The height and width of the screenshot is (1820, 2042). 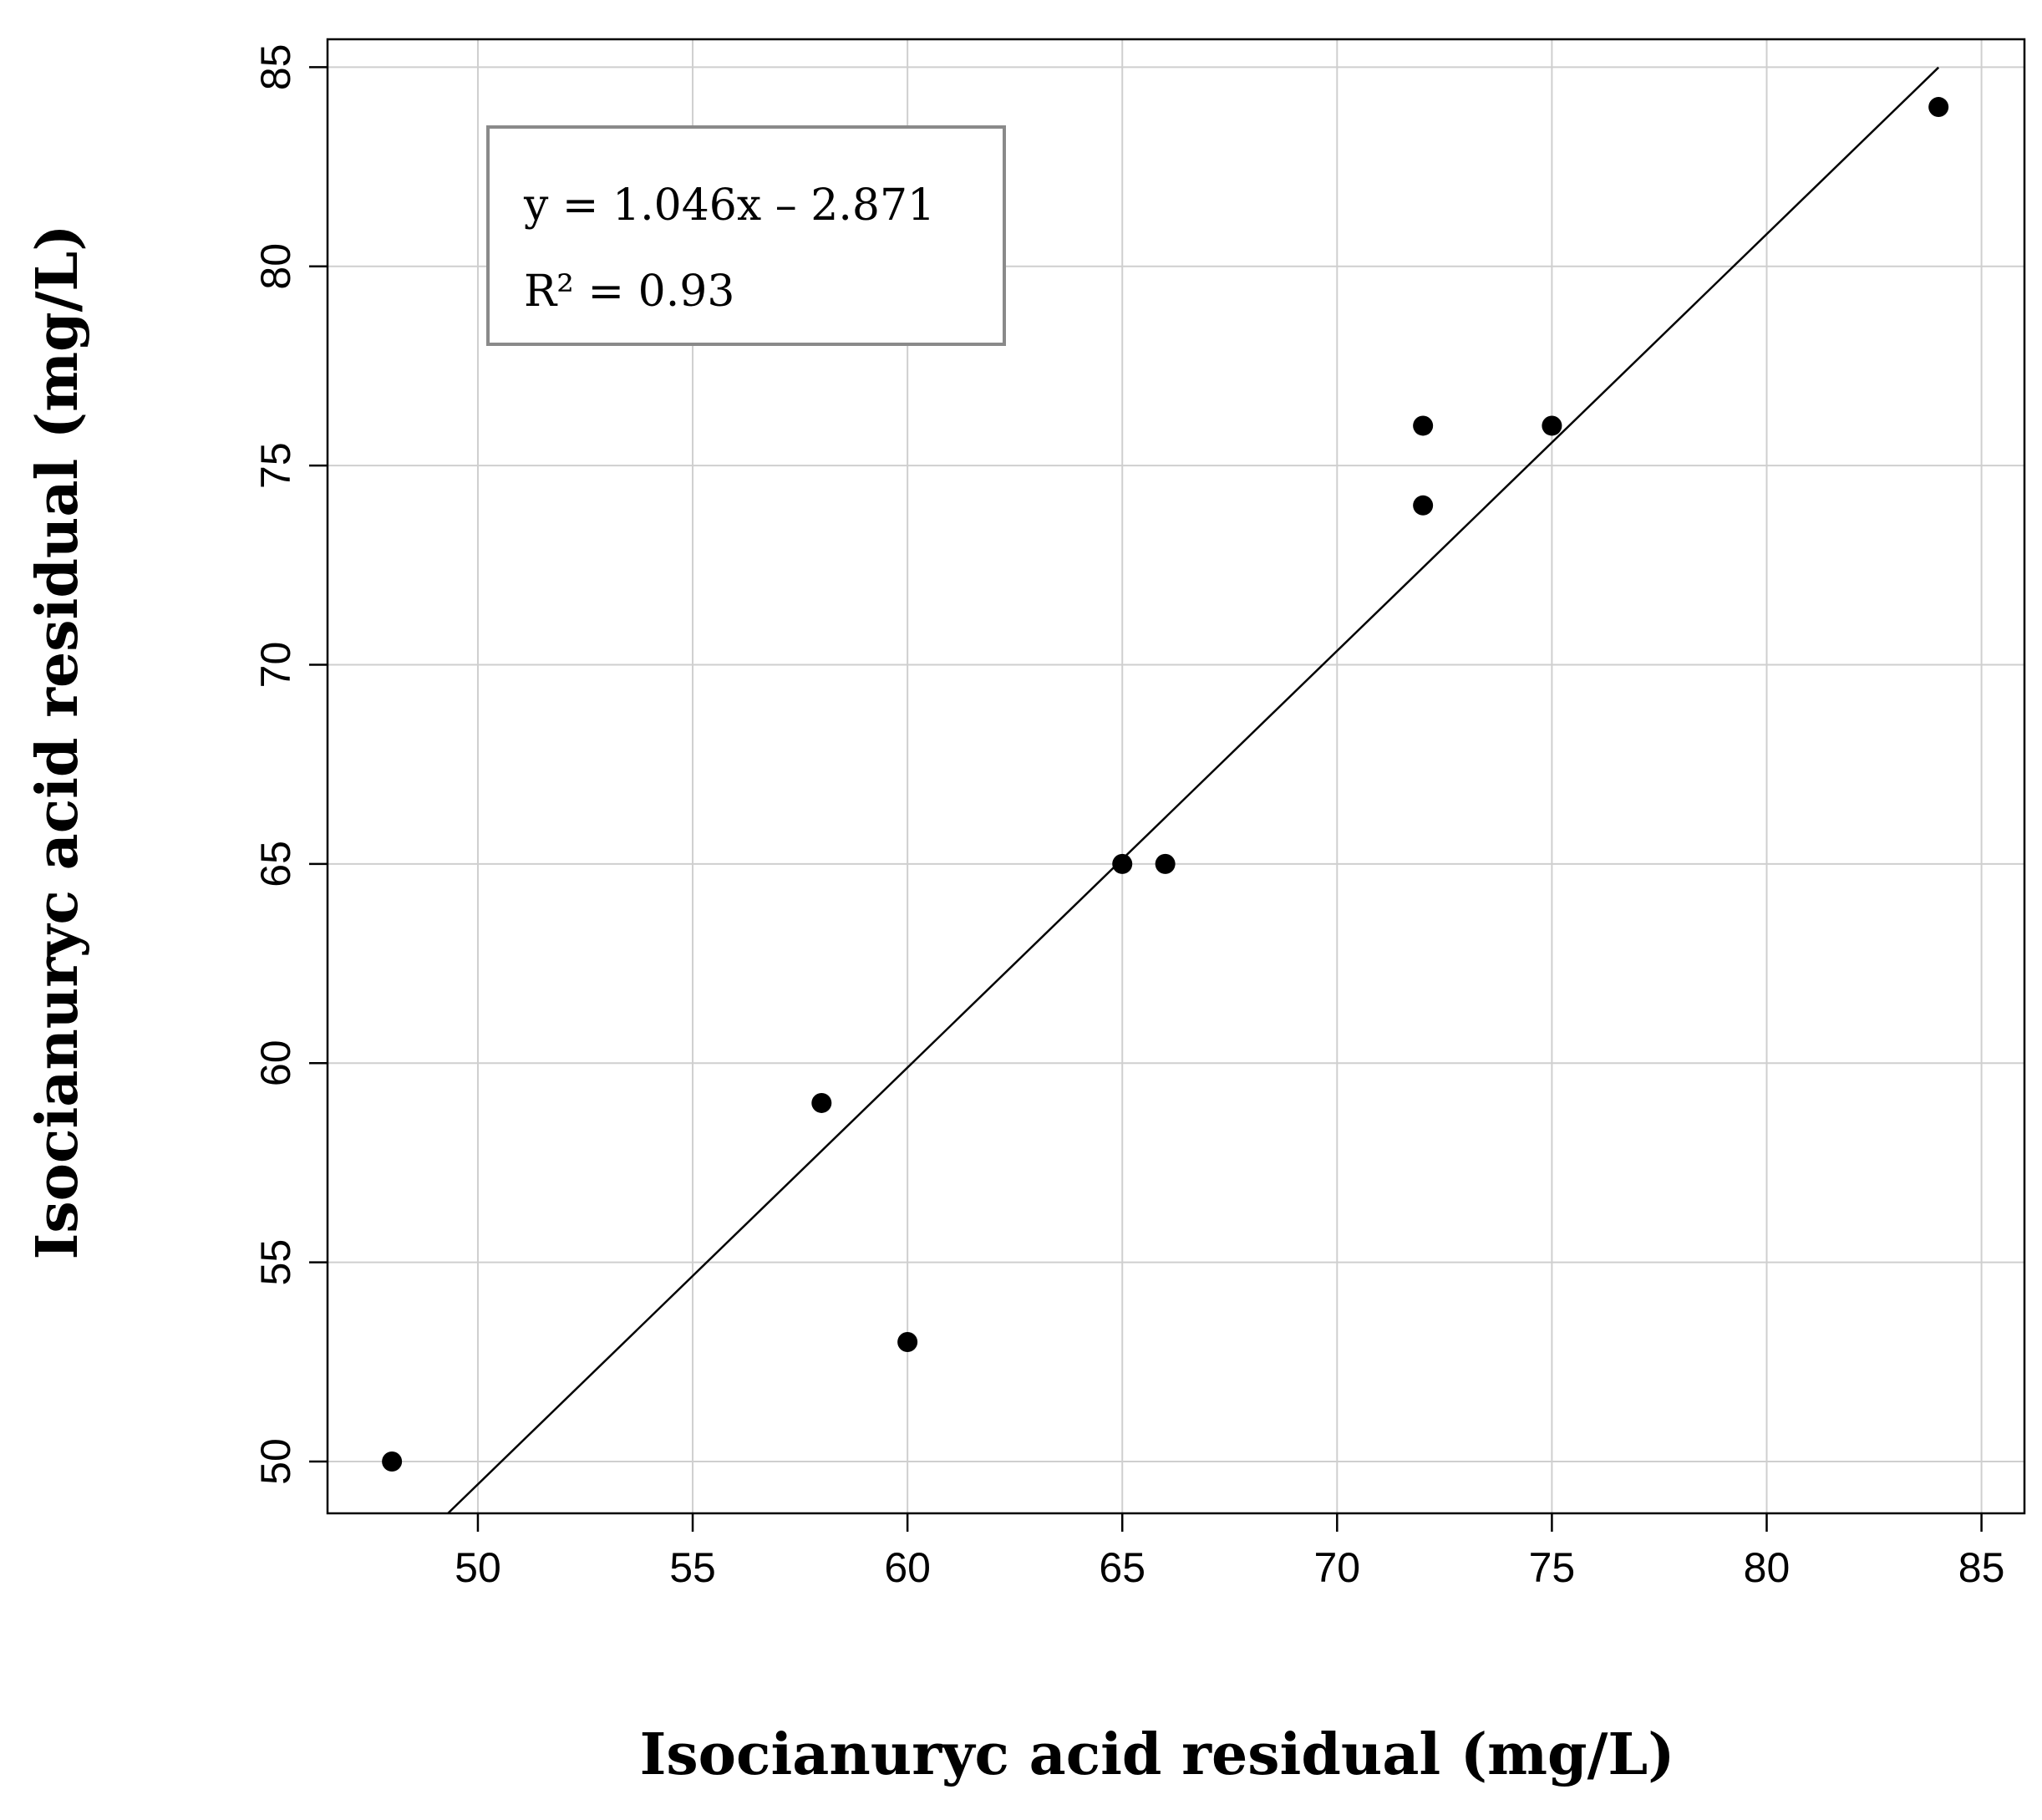 What do you see at coordinates (57, 742) in the screenshot?
I see `y-axis-title: Isocianuryc acid residual (mg/L)` at bounding box center [57, 742].